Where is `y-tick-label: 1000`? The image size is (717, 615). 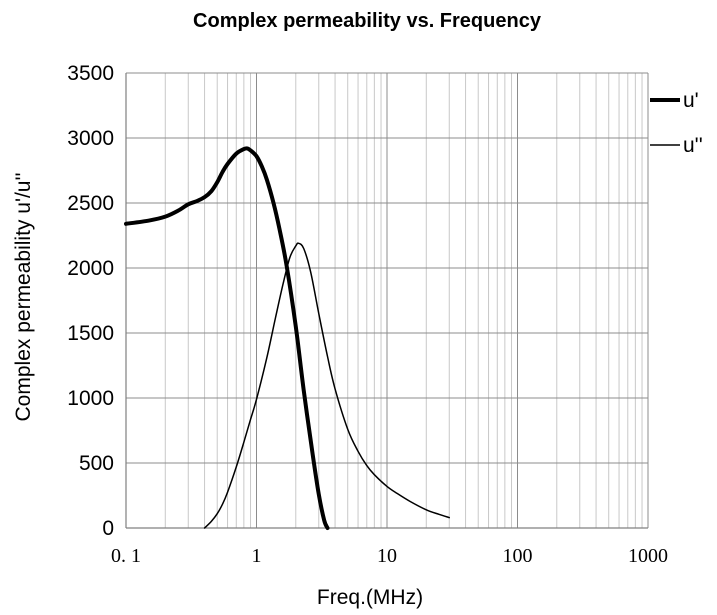
y-tick-label: 1000 is located at coordinates (90, 398).